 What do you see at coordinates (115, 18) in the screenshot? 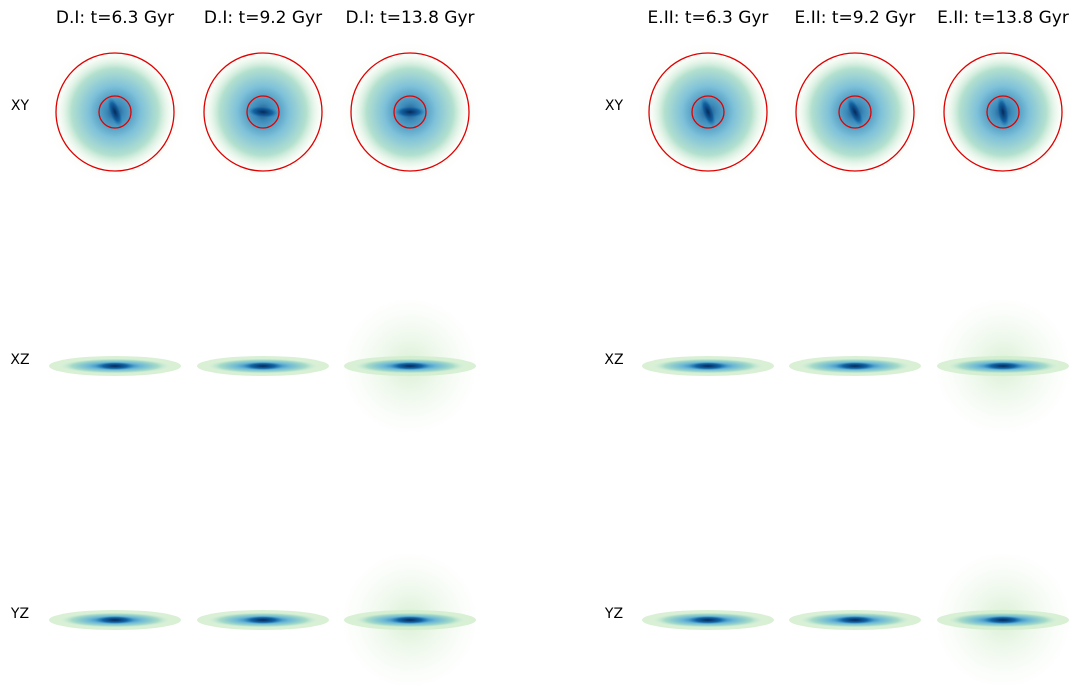
I see `column-title: D.I: t=6.3 Gyr` at bounding box center [115, 18].